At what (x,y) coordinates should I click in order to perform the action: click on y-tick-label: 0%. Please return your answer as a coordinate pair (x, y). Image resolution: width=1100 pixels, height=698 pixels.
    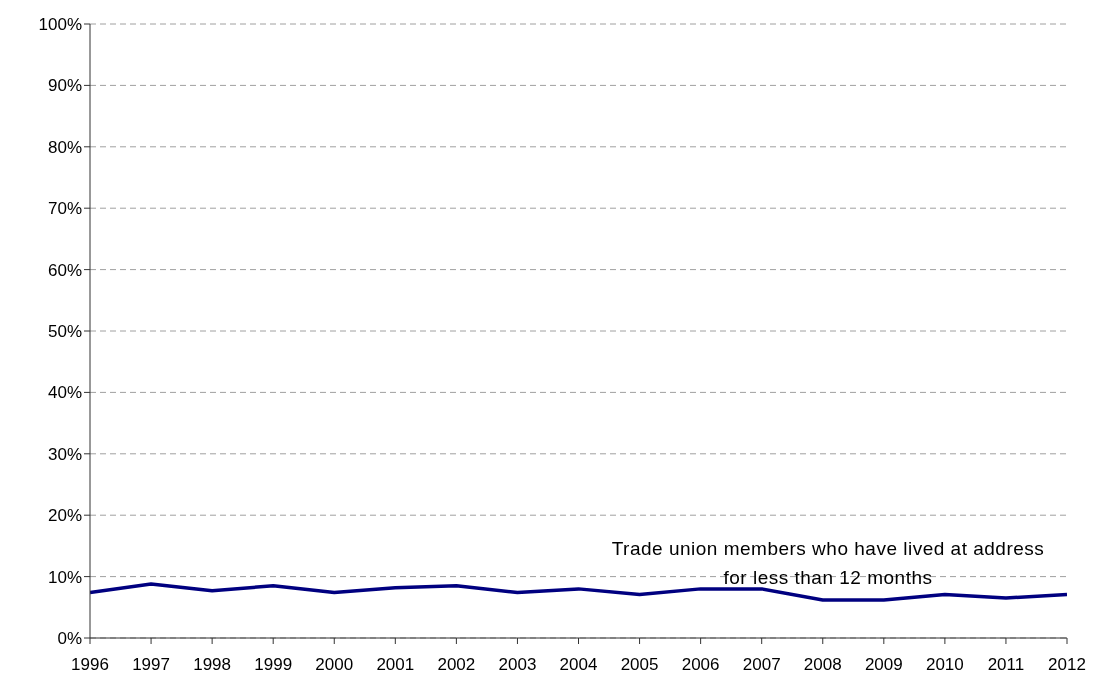
    Looking at the image, I should click on (69, 639).